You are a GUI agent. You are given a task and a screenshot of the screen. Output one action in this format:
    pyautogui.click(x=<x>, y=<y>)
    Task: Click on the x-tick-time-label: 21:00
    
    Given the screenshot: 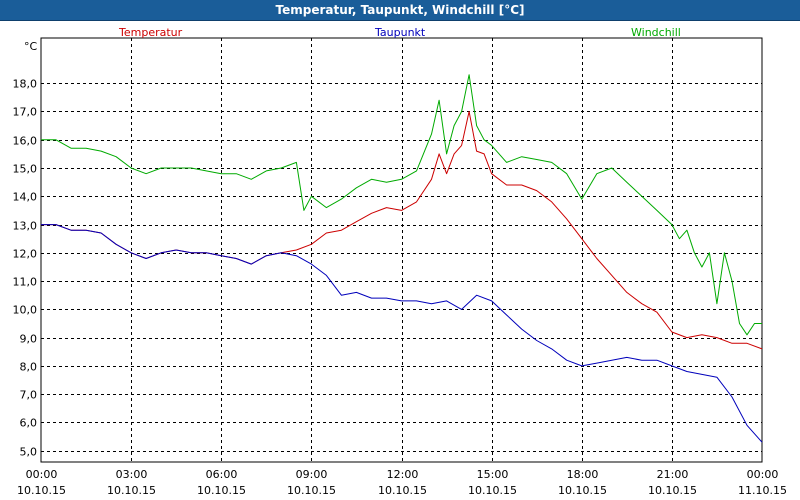 What is the action you would take?
    pyautogui.click(x=673, y=474)
    